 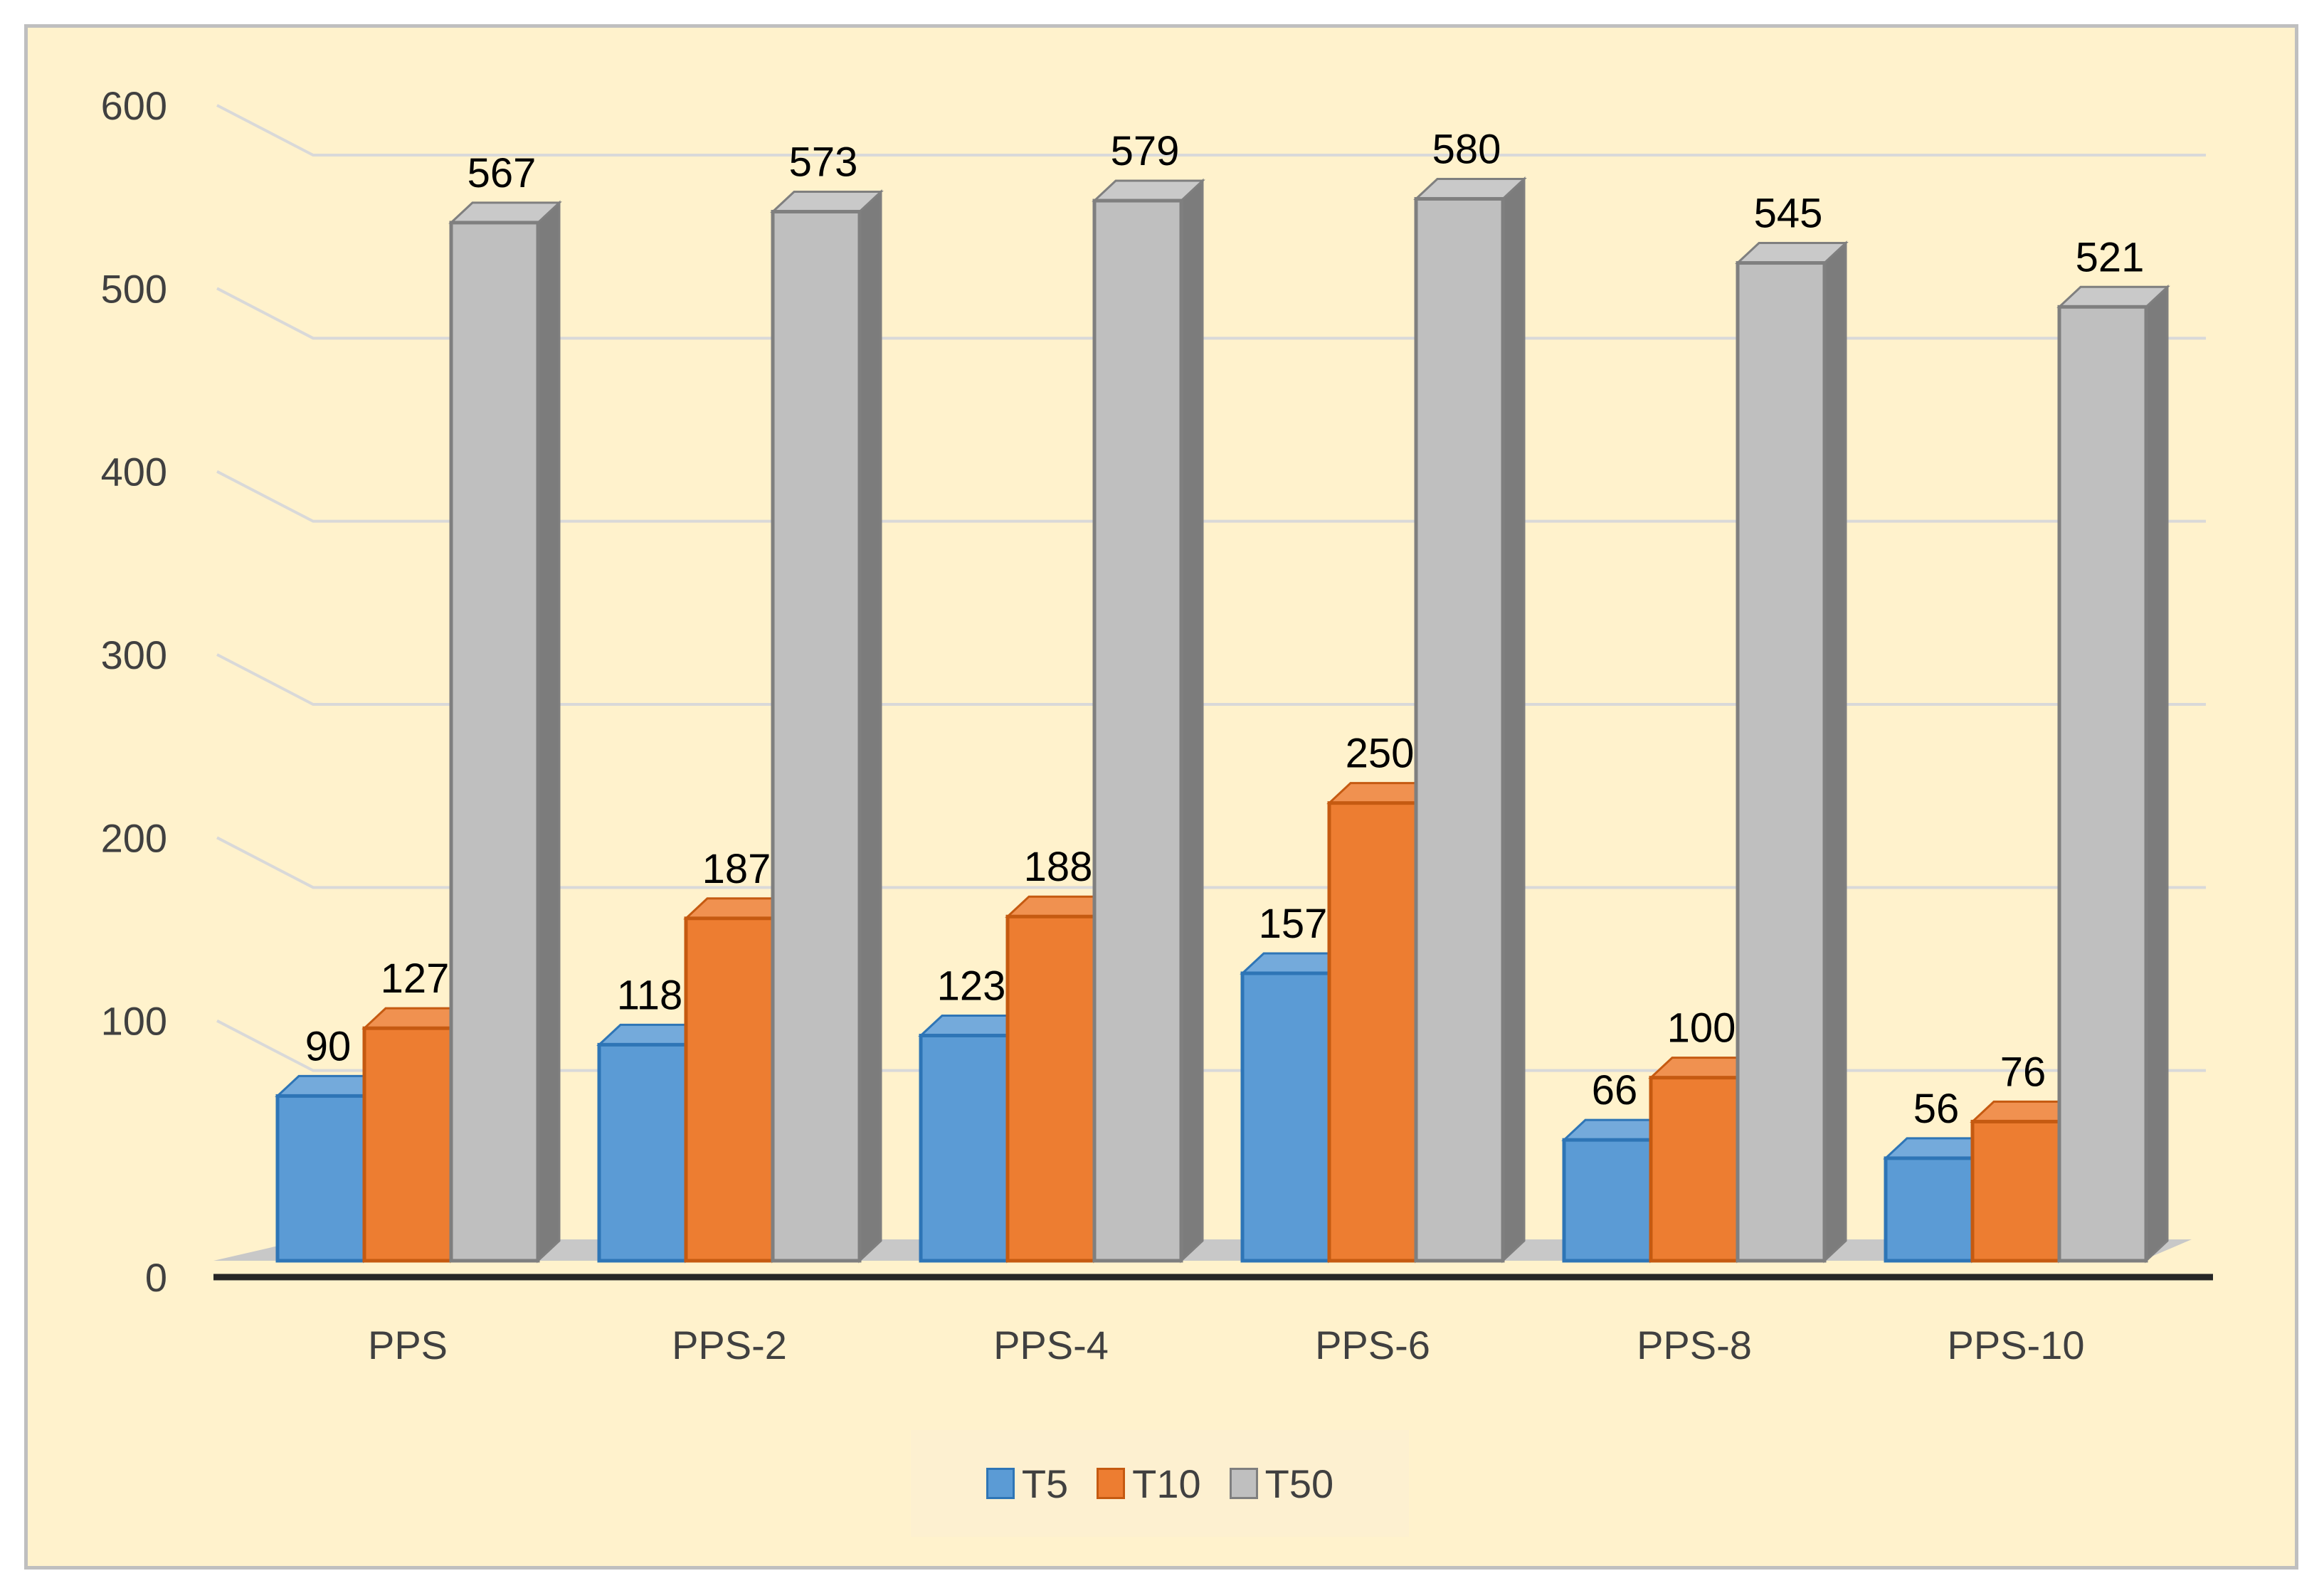 What do you see at coordinates (1380, 754) in the screenshot?
I see `data-label-t10: 250` at bounding box center [1380, 754].